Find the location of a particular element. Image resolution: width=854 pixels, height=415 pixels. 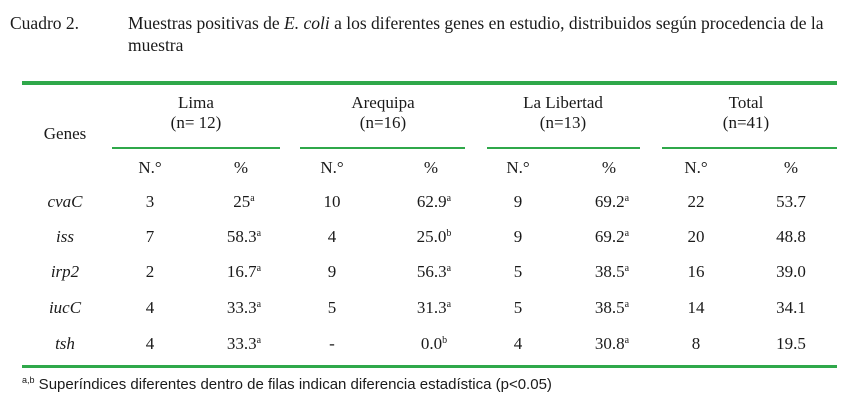

table-cell: 22 is located at coordinates (696, 202).